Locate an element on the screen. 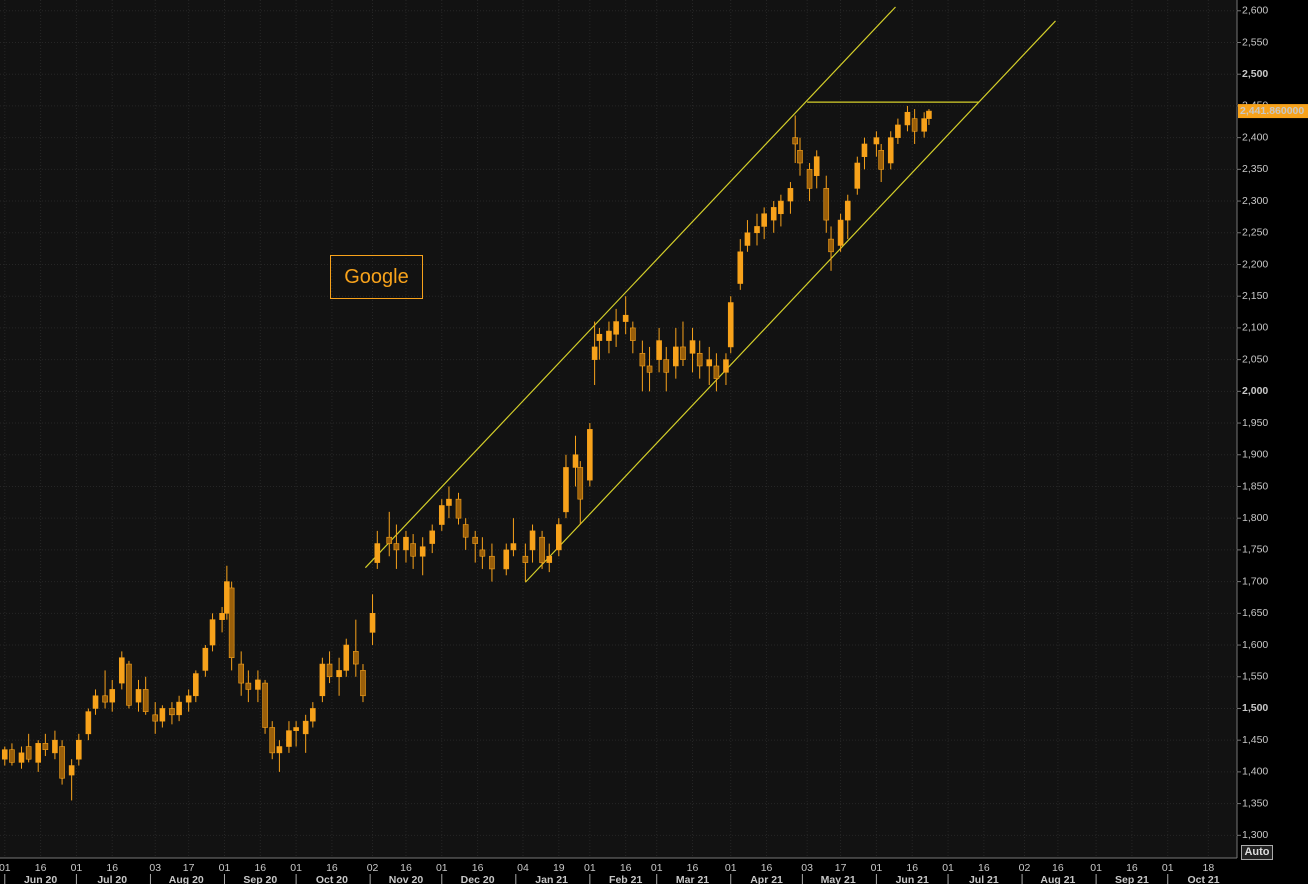 The width and height of the screenshot is (1308, 884). y-tick-label: 2,600 is located at coordinates (1255, 11).